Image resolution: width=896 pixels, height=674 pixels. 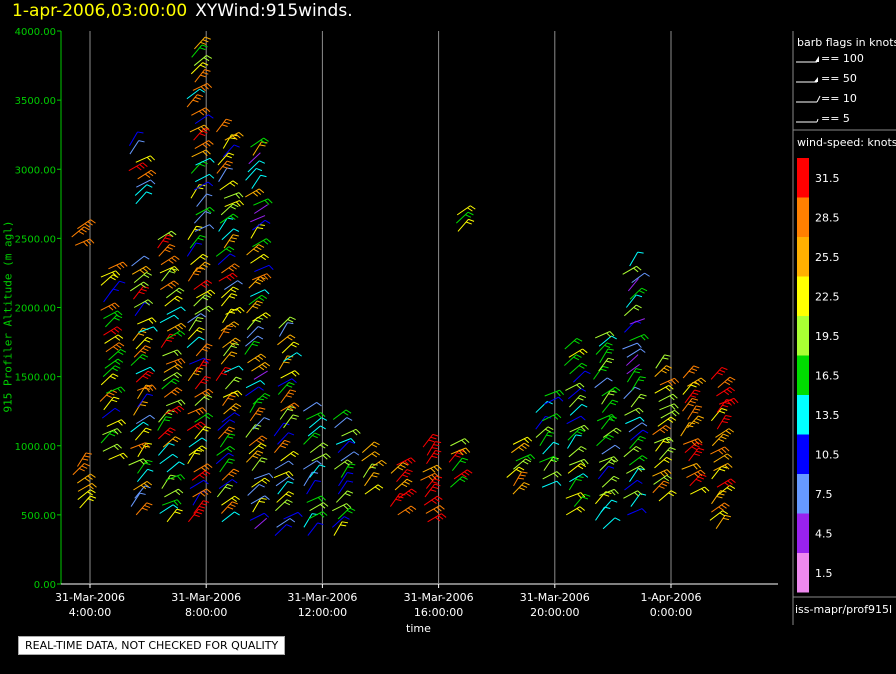 I want to click on speed-label: 28.5, so click(x=827, y=217).